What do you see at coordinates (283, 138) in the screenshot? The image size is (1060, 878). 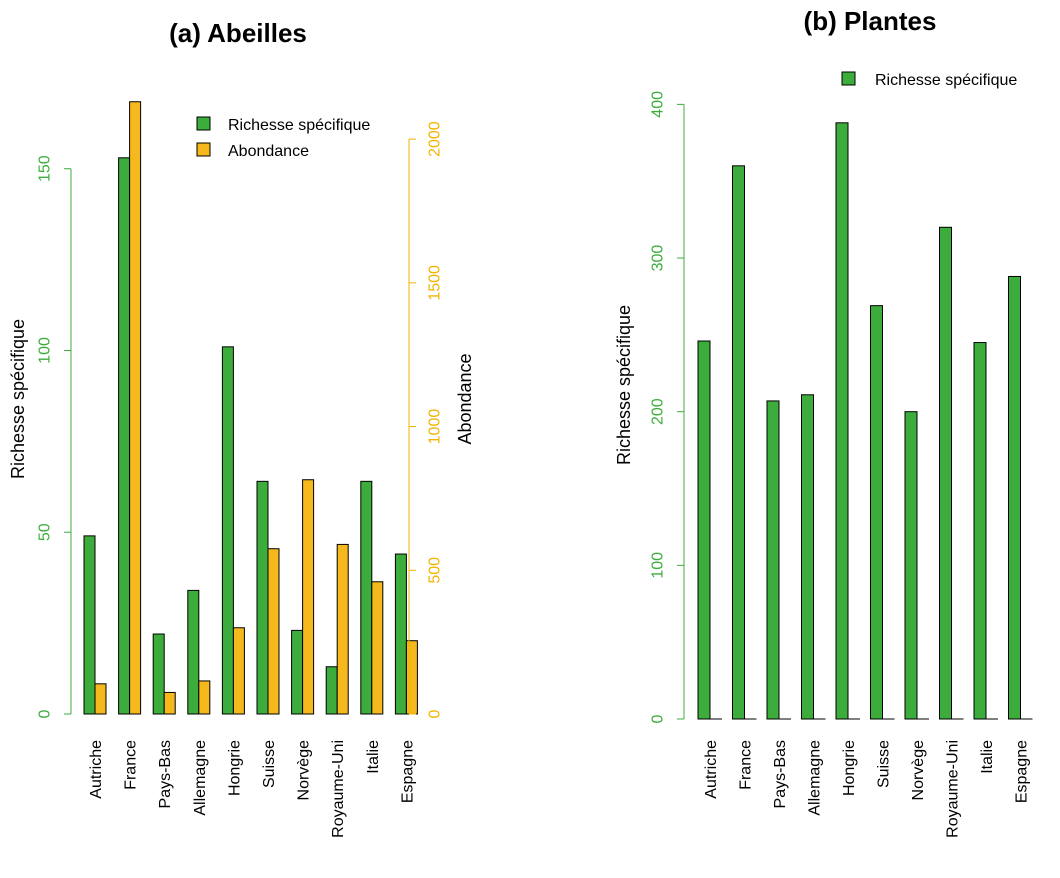 I see `bees-legend: Richesse spécifique Abondance` at bounding box center [283, 138].